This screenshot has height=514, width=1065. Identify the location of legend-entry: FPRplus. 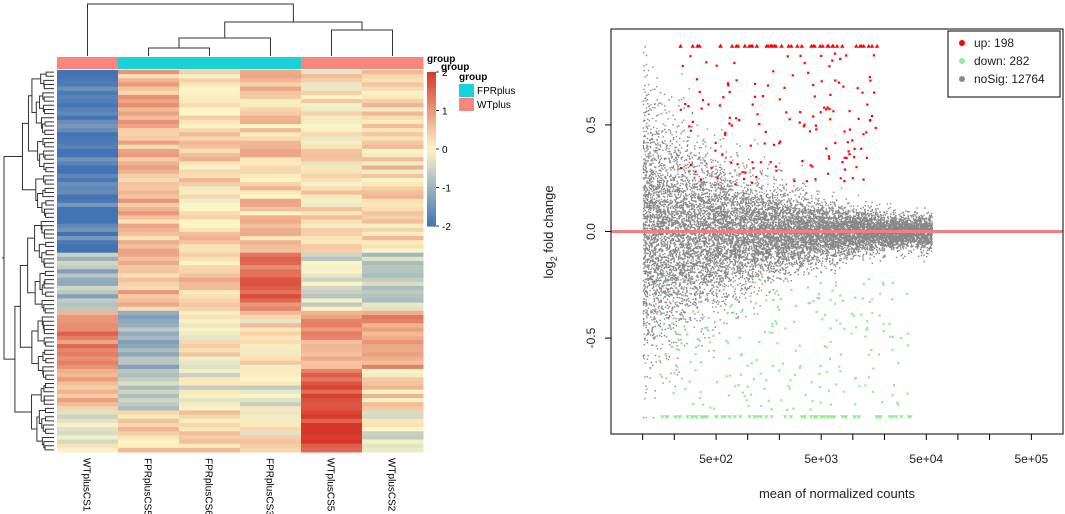
(496, 91).